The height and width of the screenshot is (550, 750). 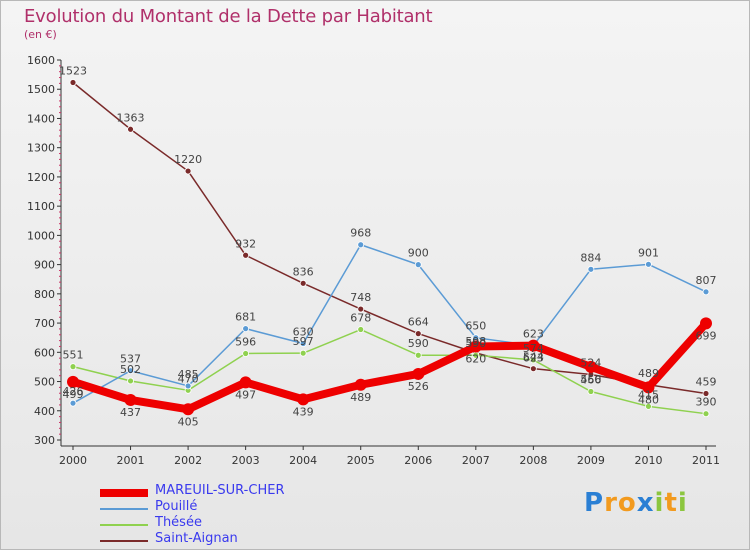 What do you see at coordinates (706, 280) in the screenshot?
I see `data-label: 807` at bounding box center [706, 280].